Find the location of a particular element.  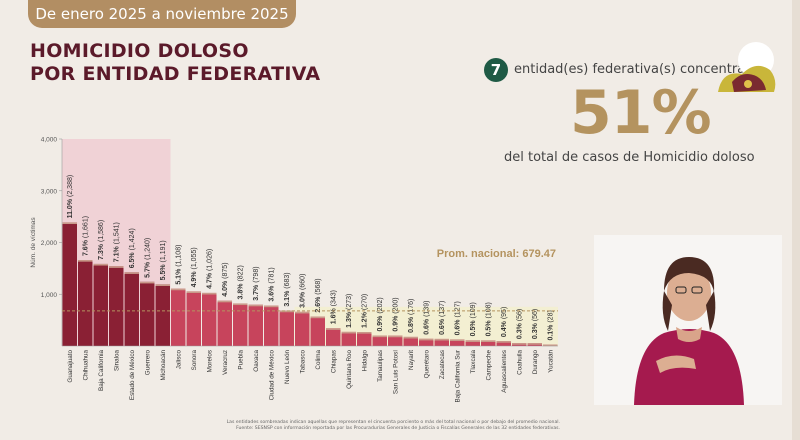

bar-data-label: 7.3% (1,586) is located at coordinates (101, 240).